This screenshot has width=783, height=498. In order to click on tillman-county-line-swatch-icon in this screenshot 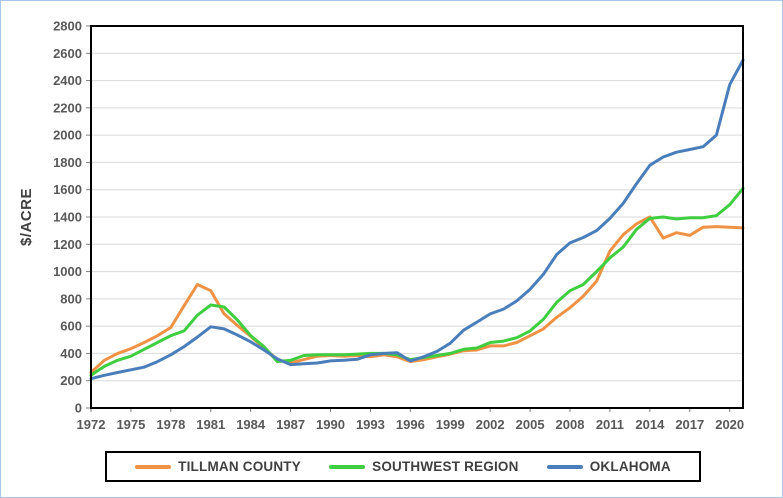, I will do `click(153, 466)`.